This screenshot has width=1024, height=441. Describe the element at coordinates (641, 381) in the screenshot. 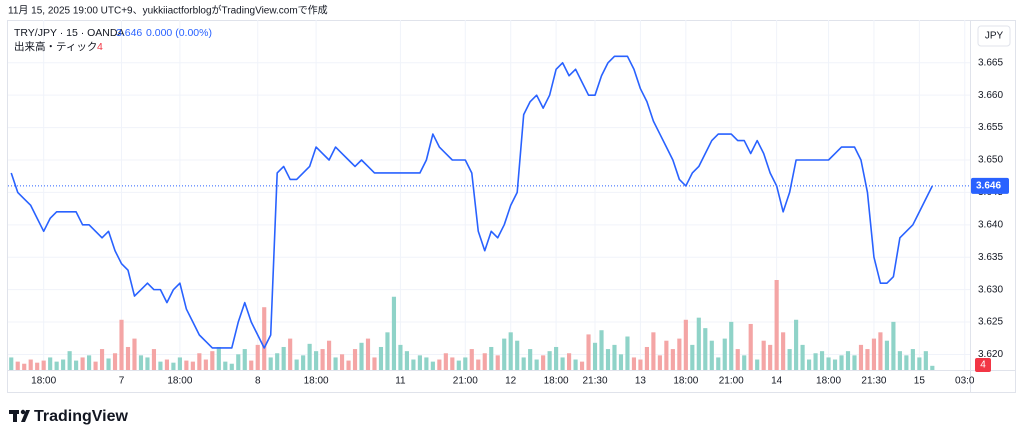

I see `x-tick-label: 13` at that location.